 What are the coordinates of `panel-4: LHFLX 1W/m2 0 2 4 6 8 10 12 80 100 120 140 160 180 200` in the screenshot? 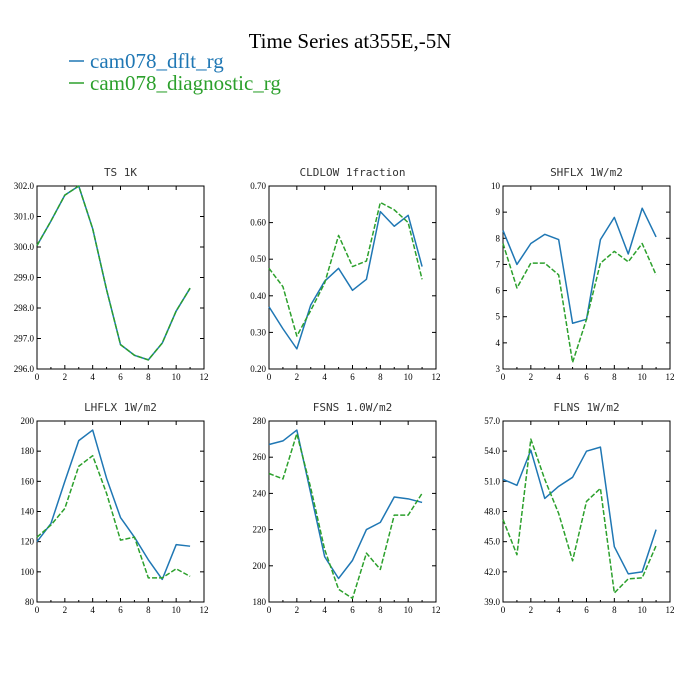 It's located at (115, 508).